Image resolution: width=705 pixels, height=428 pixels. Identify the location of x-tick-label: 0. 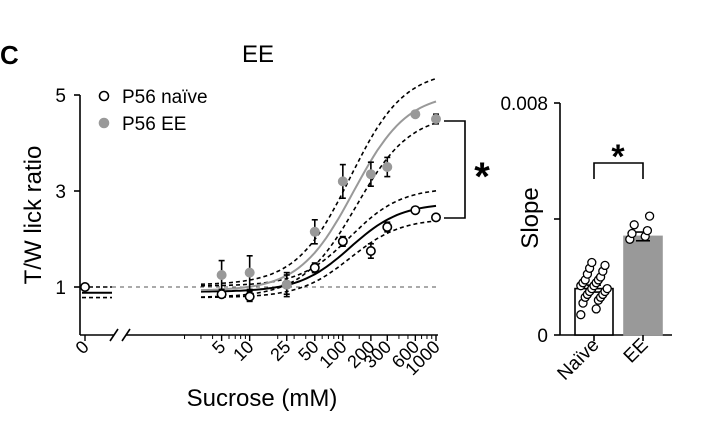
(82, 347).